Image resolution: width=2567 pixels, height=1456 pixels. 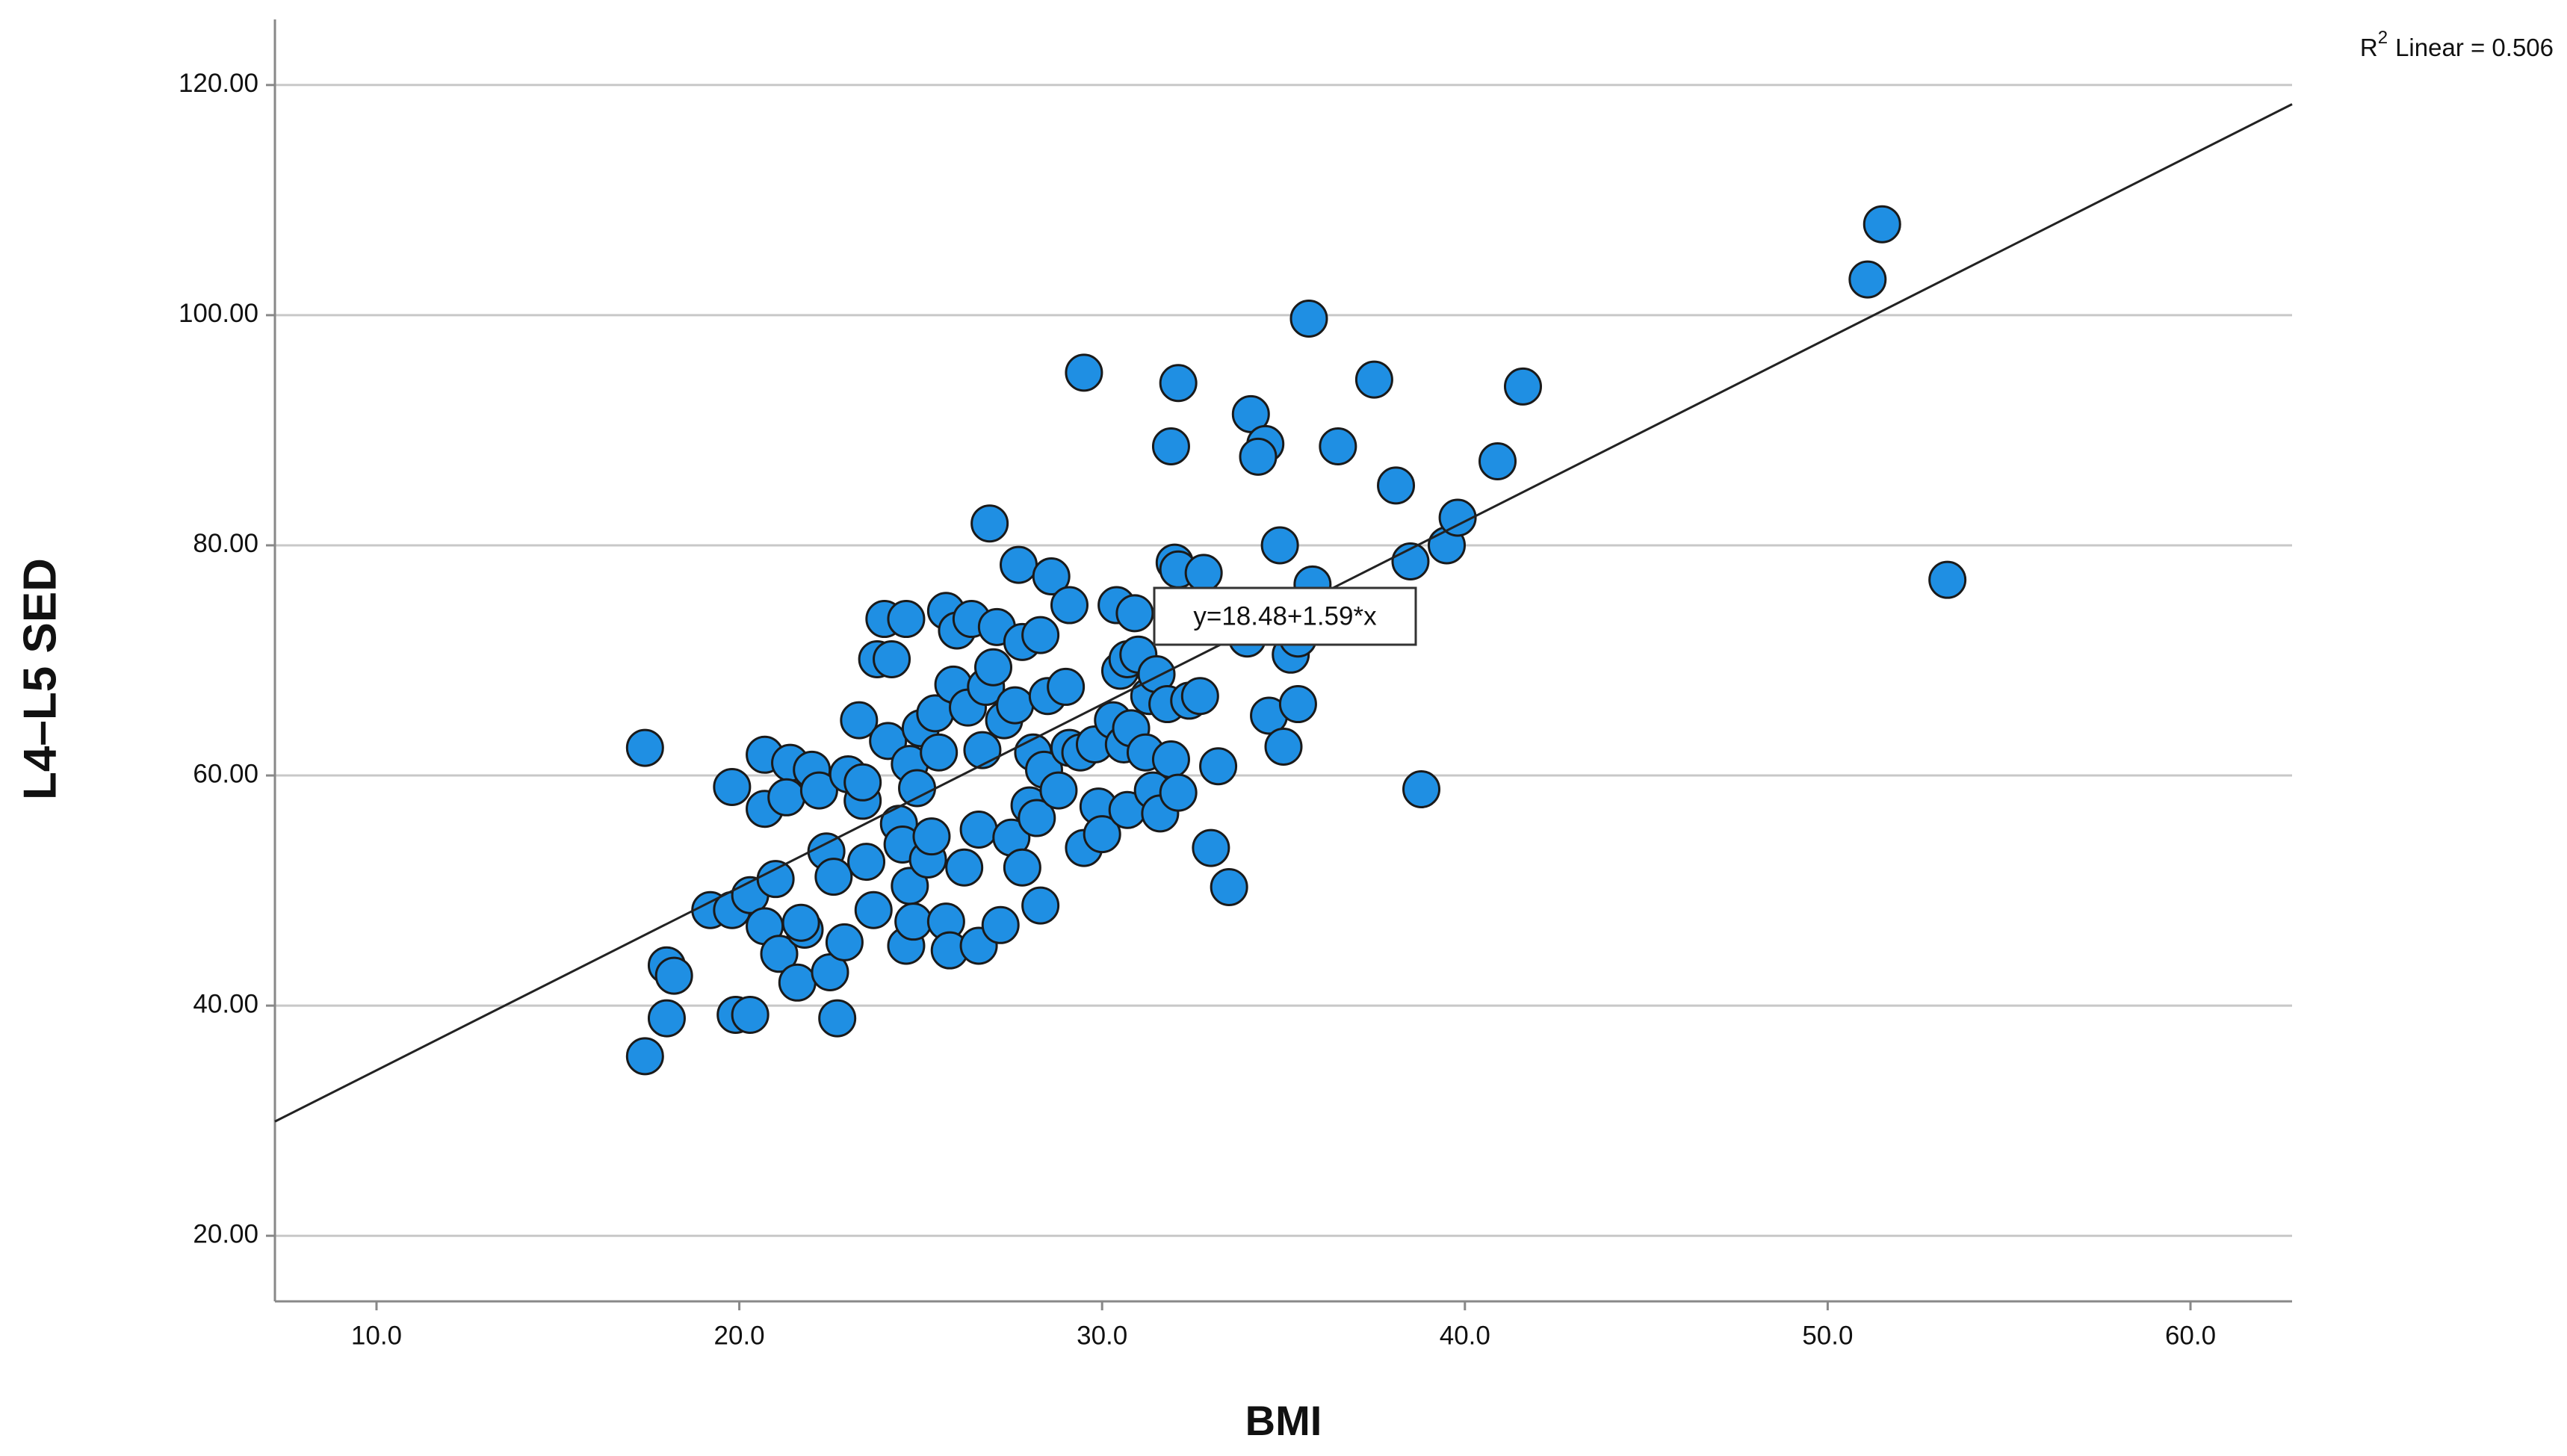 What do you see at coordinates (2369, 47) in the screenshot?
I see `r2-text: R` at bounding box center [2369, 47].